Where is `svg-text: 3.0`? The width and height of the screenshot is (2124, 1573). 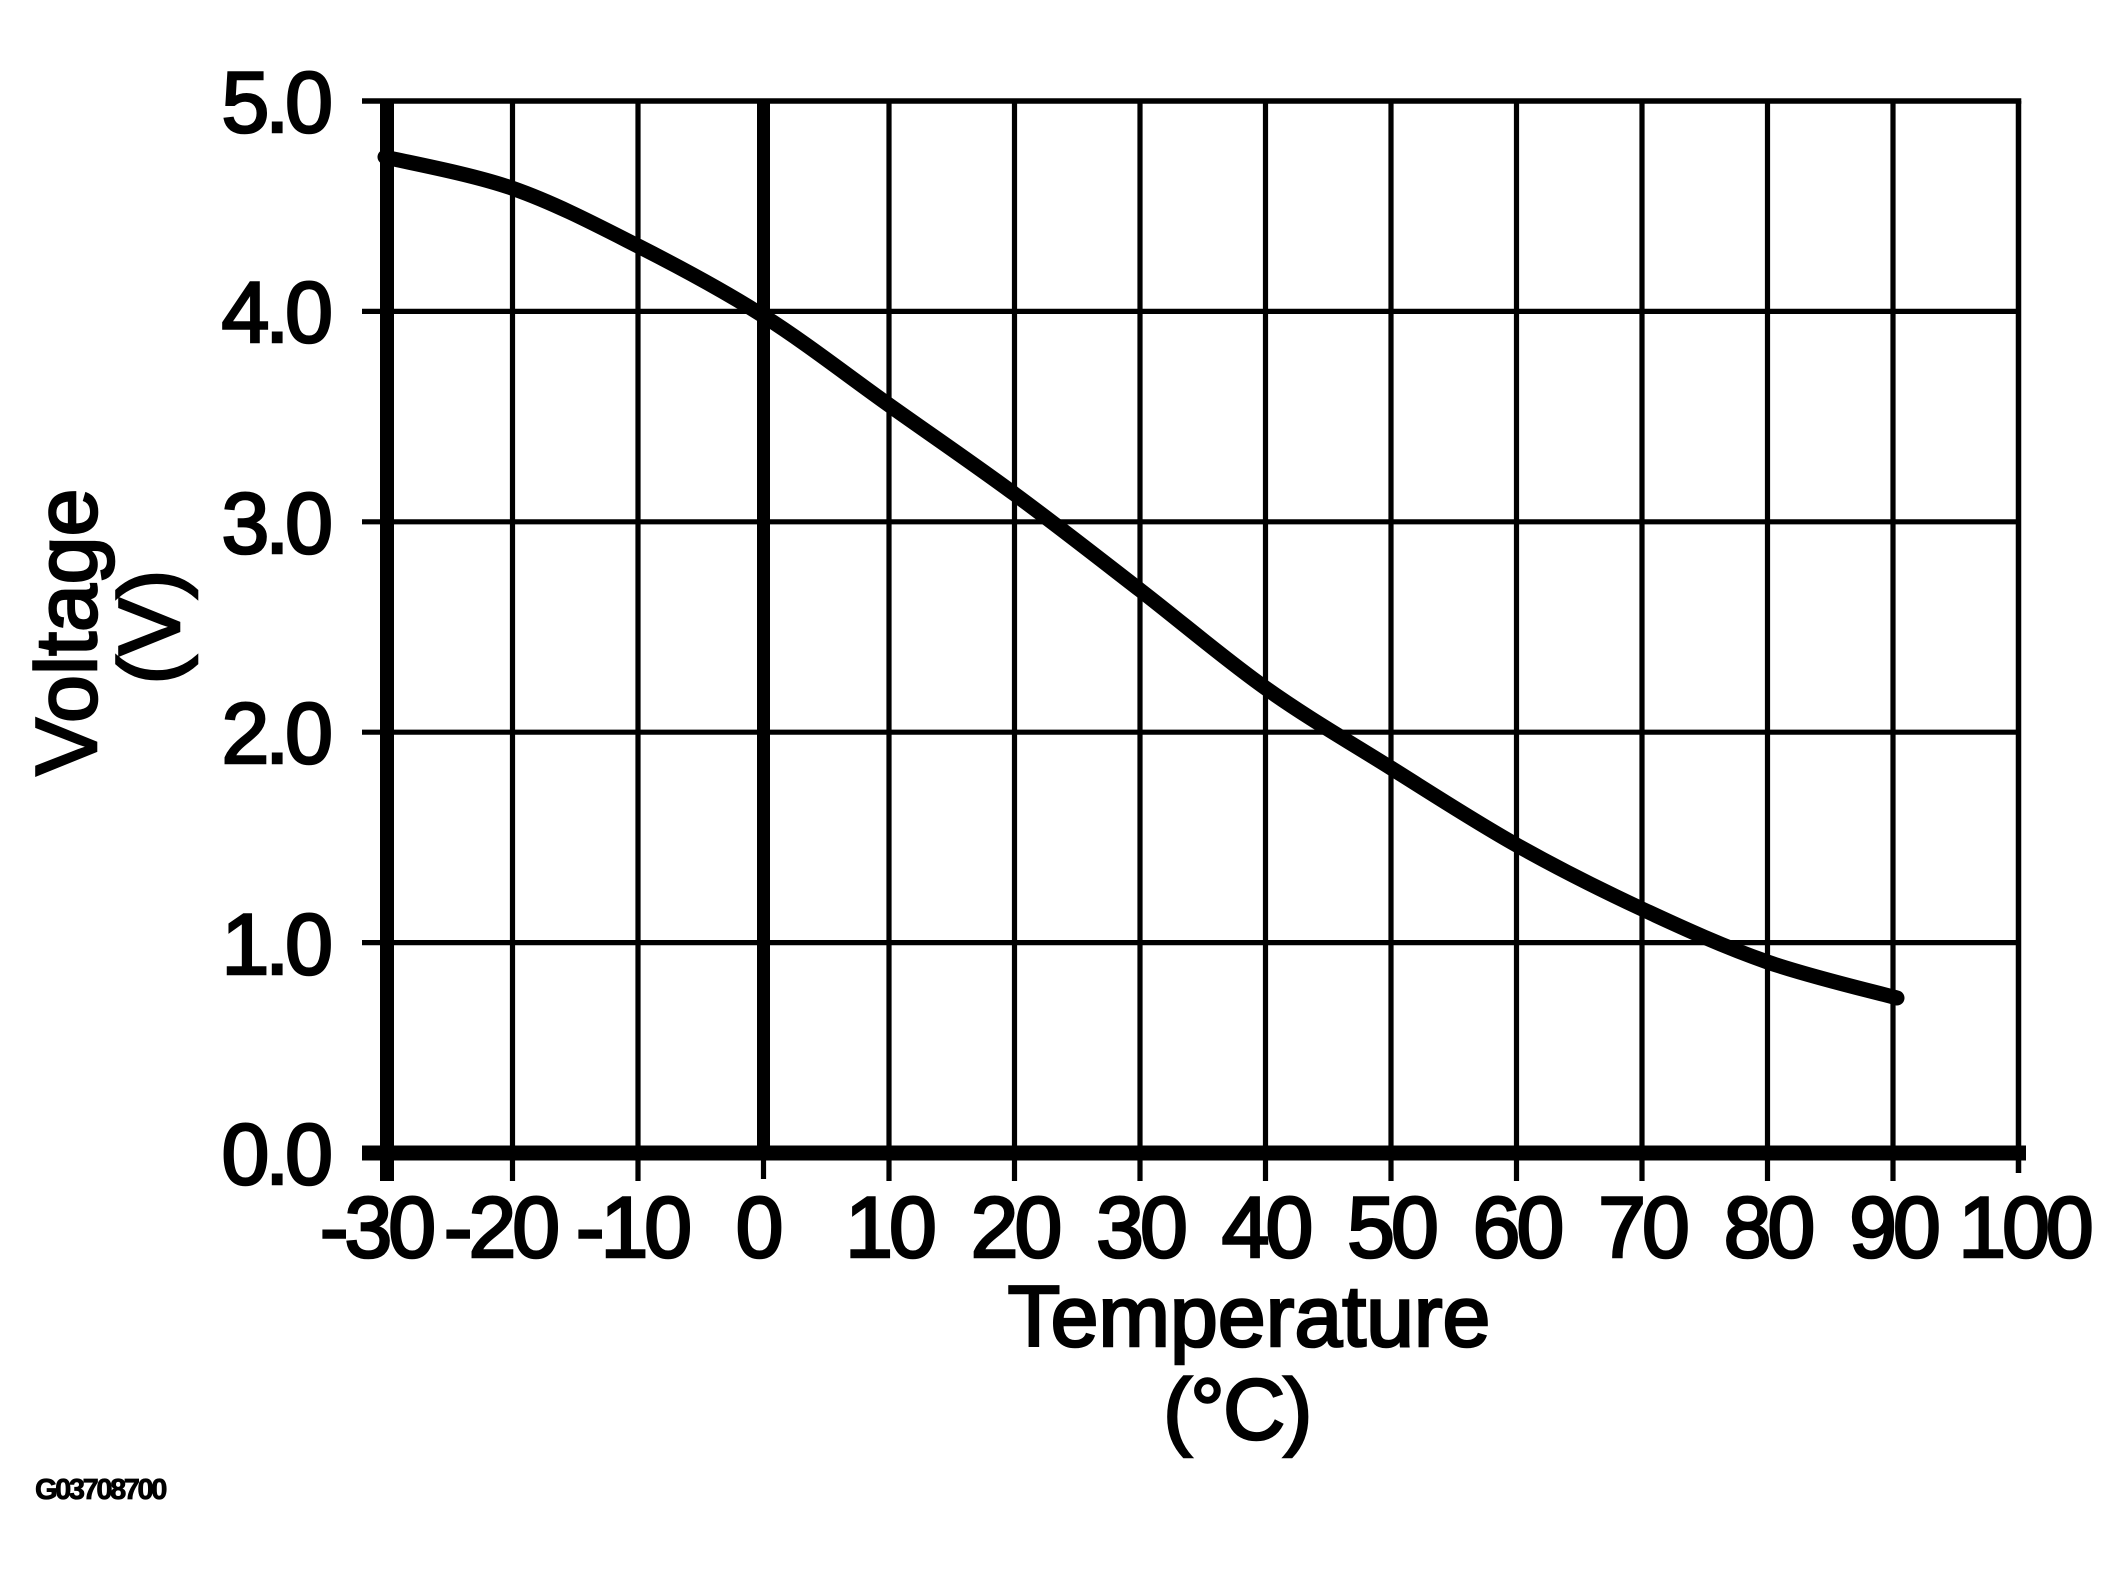 svg-text: 3.0 is located at coordinates (275, 524).